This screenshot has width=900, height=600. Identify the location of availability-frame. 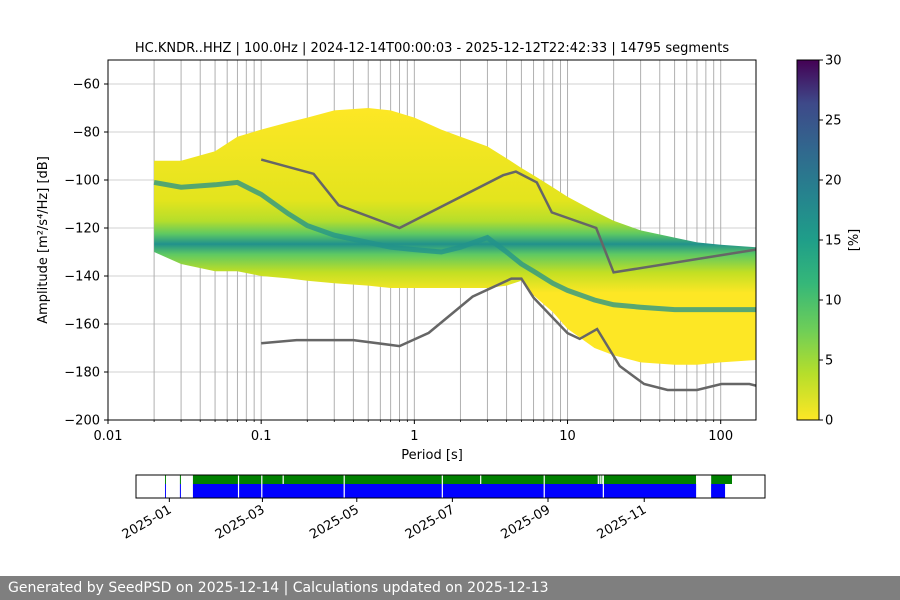
(450, 486).